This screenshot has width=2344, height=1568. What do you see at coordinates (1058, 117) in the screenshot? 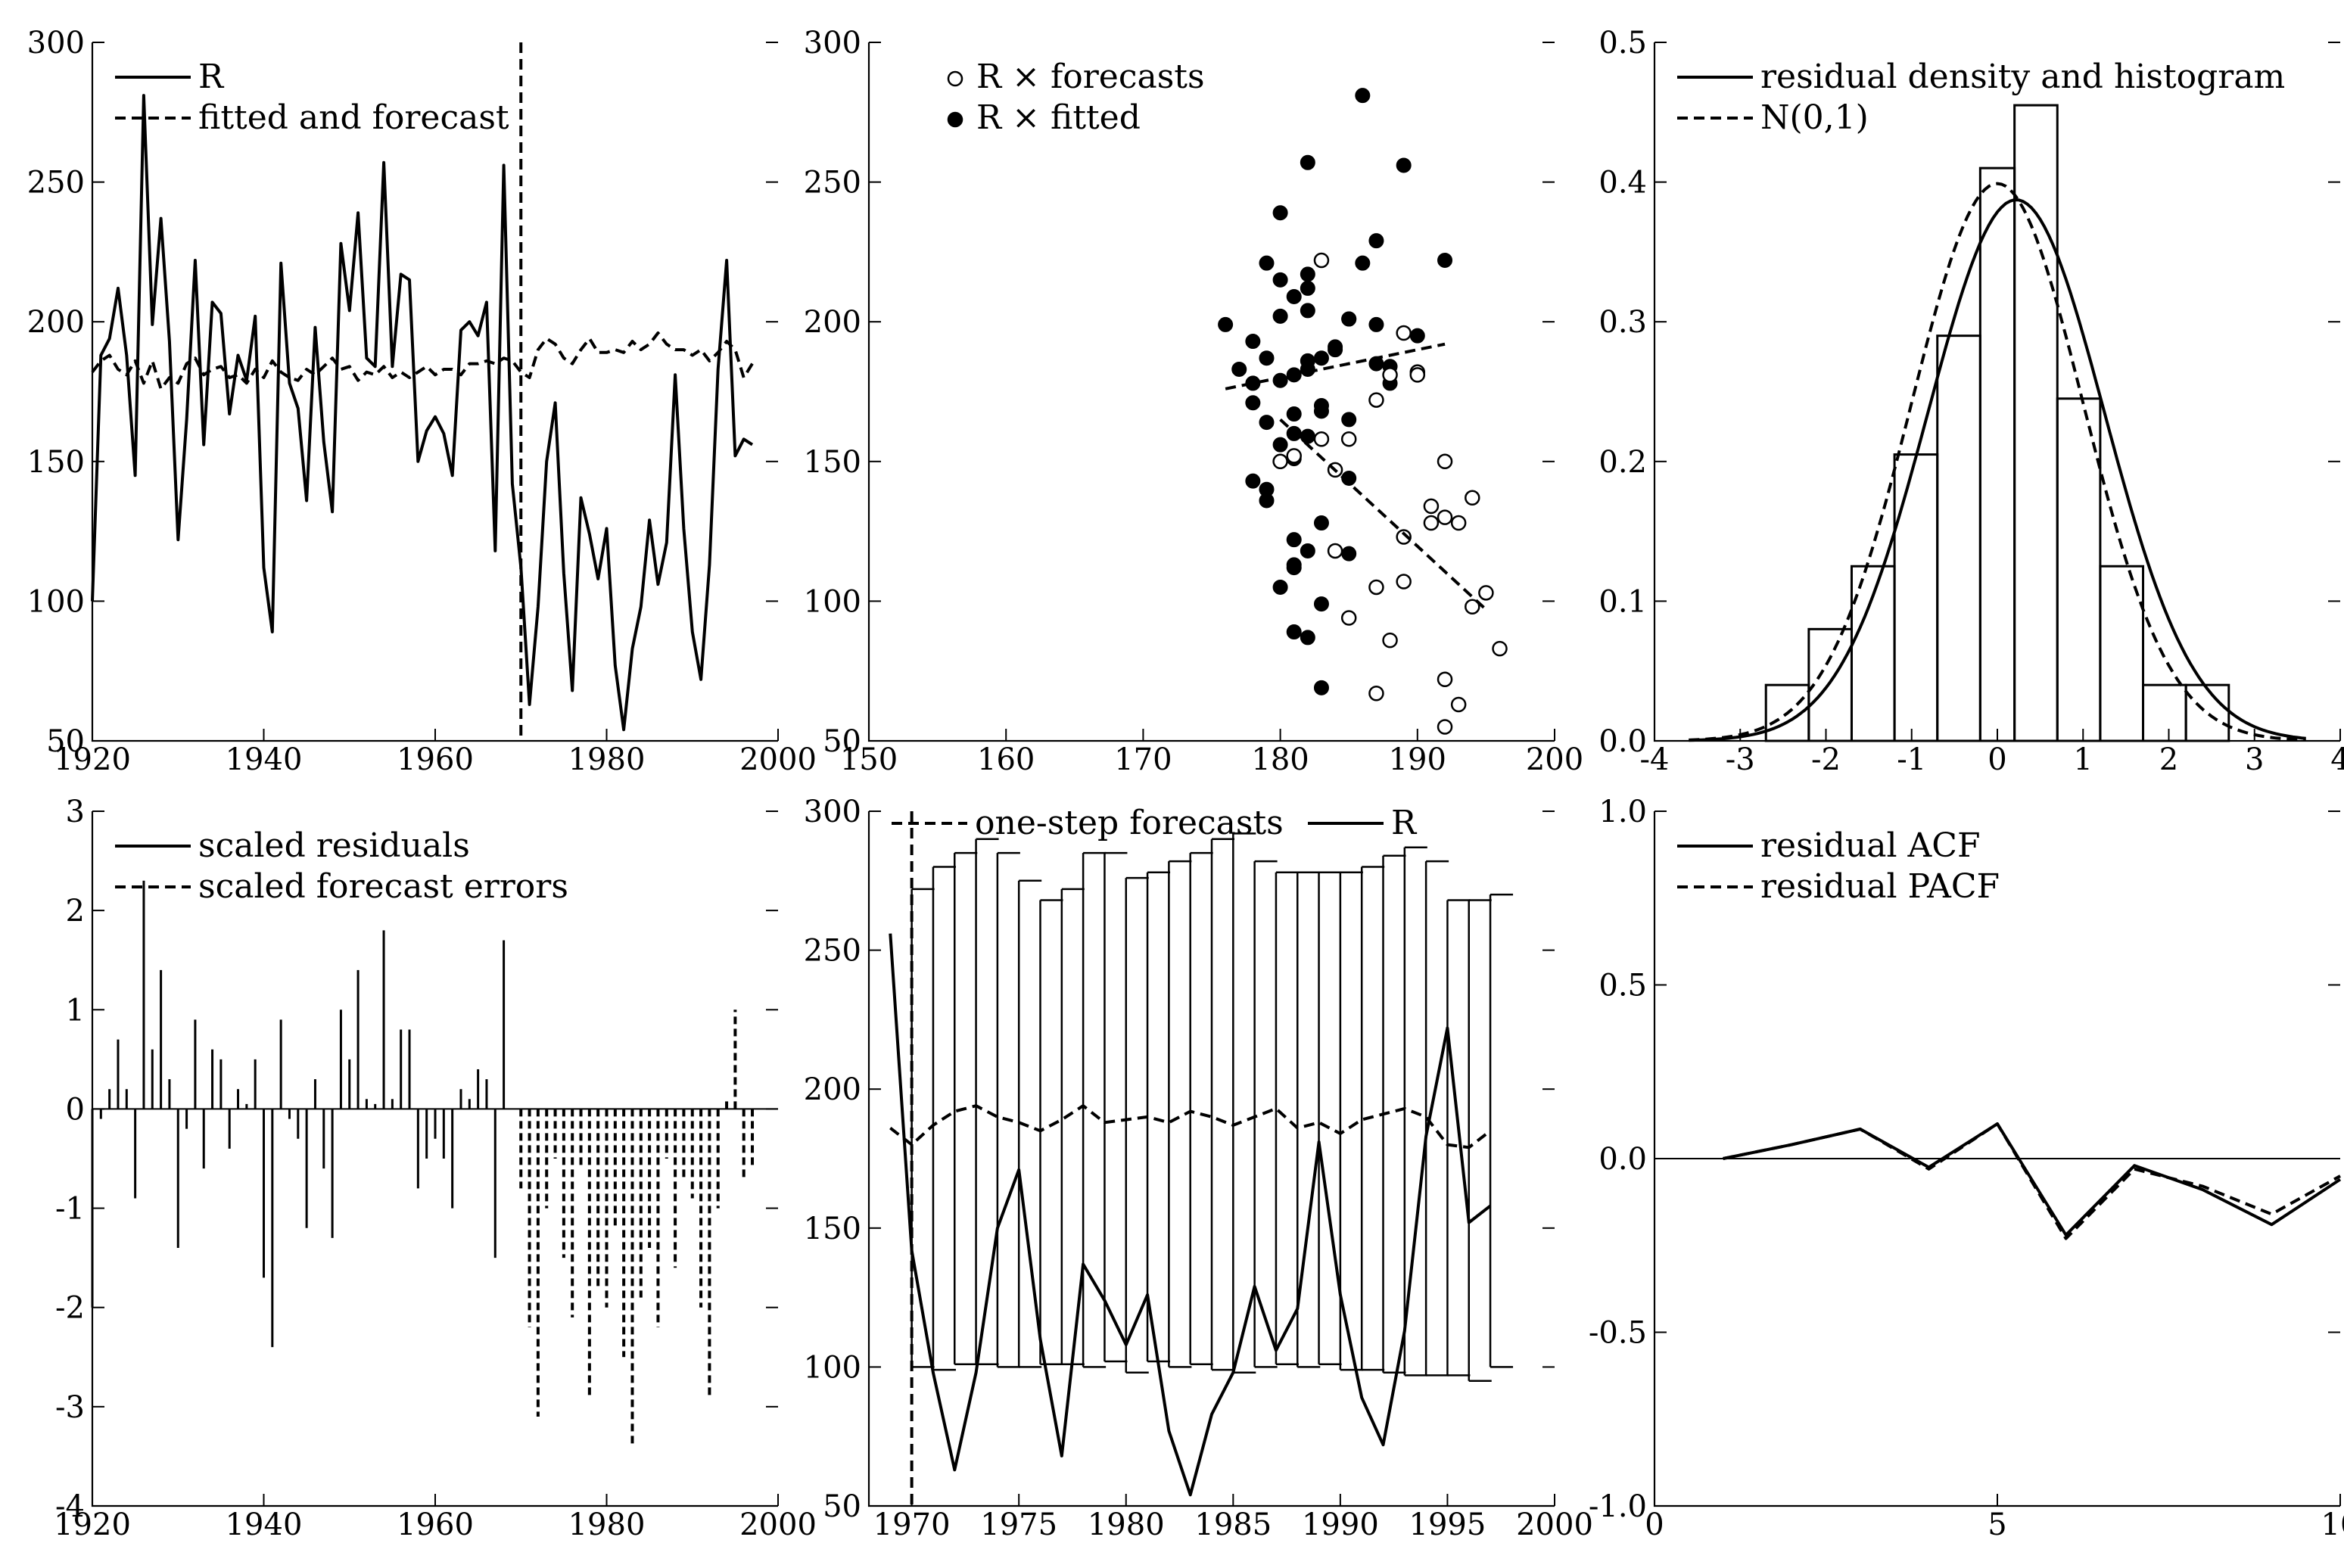
I see `legend-label: R × fitted` at bounding box center [1058, 117].